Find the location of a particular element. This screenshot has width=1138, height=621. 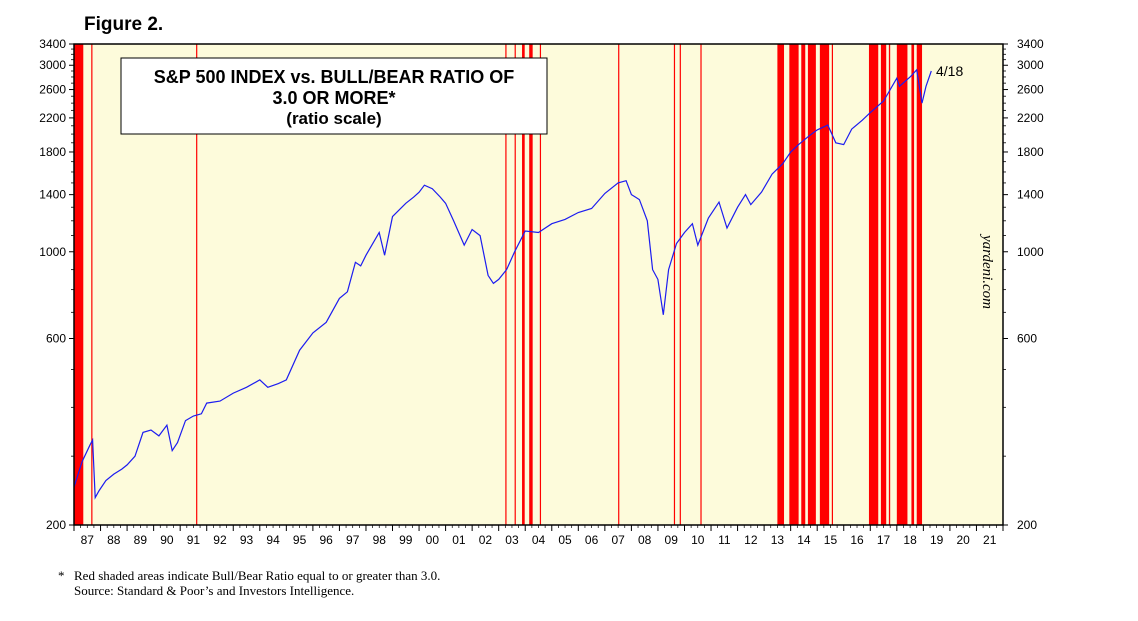

x-tick-label: 08 is located at coordinates (645, 540).